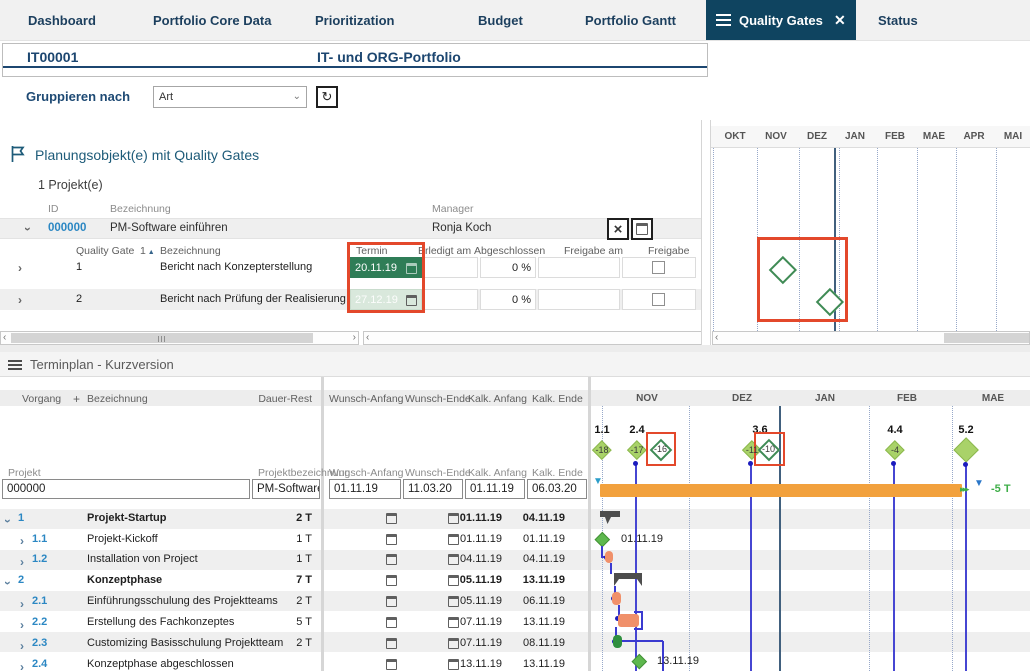 This screenshot has height=671, width=1030. Describe the element at coordinates (354, 337) in the screenshot. I see `scroll-right-icon: ›` at that location.